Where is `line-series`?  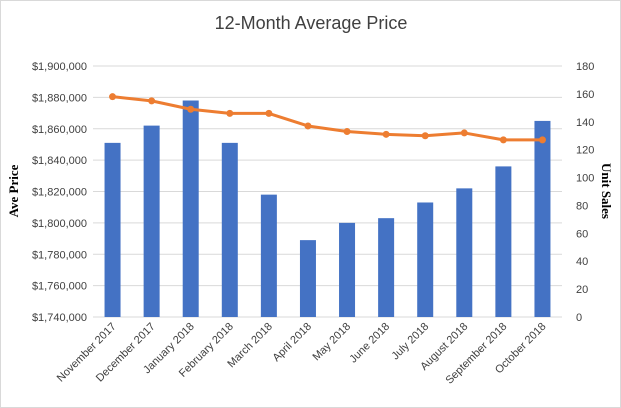
line-series is located at coordinates (327, 118).